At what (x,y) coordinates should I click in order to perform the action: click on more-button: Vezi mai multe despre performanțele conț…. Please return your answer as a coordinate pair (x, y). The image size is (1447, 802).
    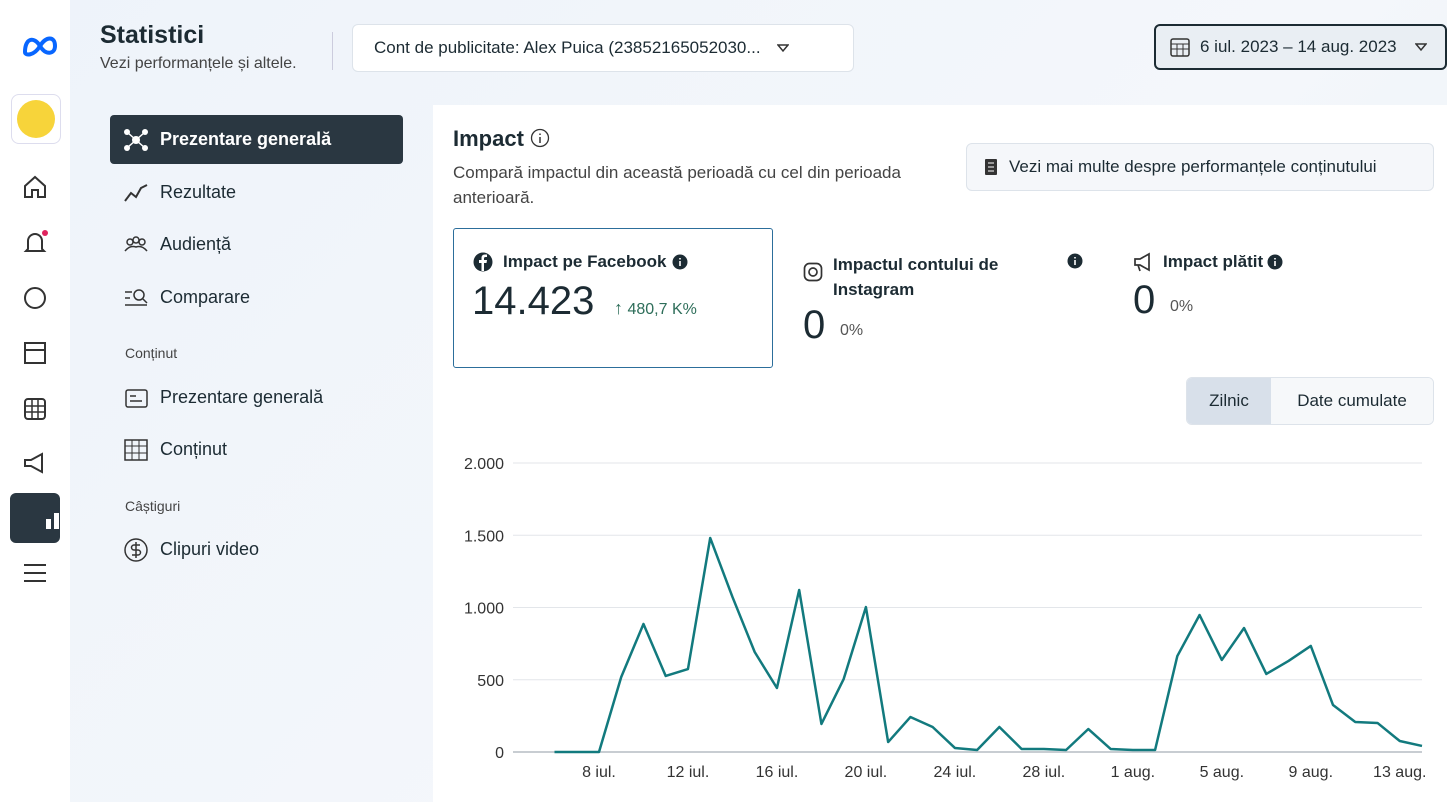
    Looking at the image, I should click on (1200, 167).